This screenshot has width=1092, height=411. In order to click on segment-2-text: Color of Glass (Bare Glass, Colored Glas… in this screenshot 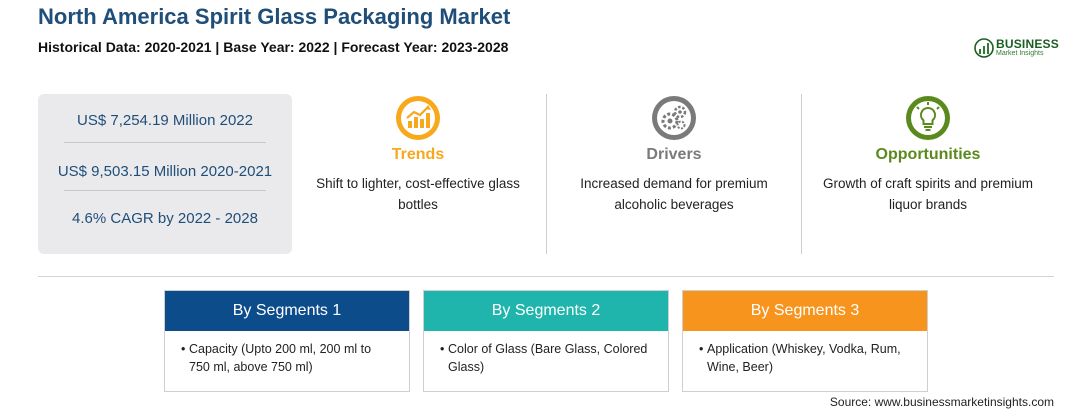, I will do `click(548, 358)`.